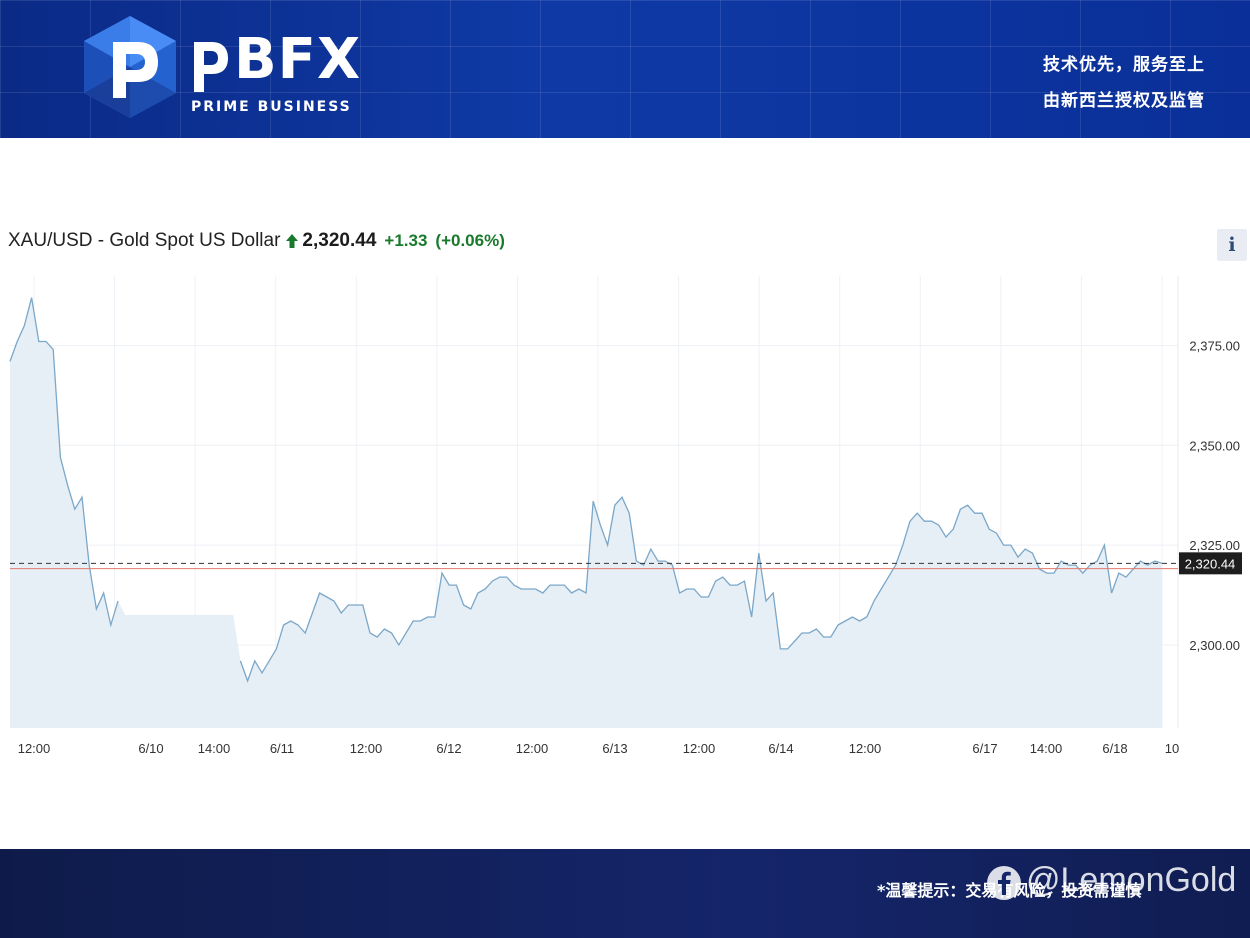  Describe the element at coordinates (625, 69) in the screenshot. I see `header-banner: BFX PRIME BUSINESS 技术优先，服务至上 由新西兰授权及监管` at that location.